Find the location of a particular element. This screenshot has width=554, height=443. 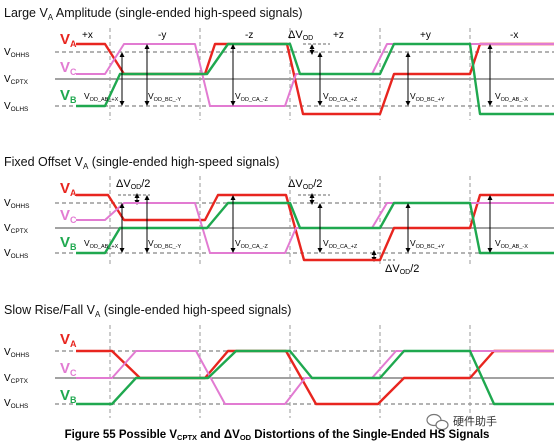

panel3-vcptx-label: VCPTX is located at coordinates (16, 379).